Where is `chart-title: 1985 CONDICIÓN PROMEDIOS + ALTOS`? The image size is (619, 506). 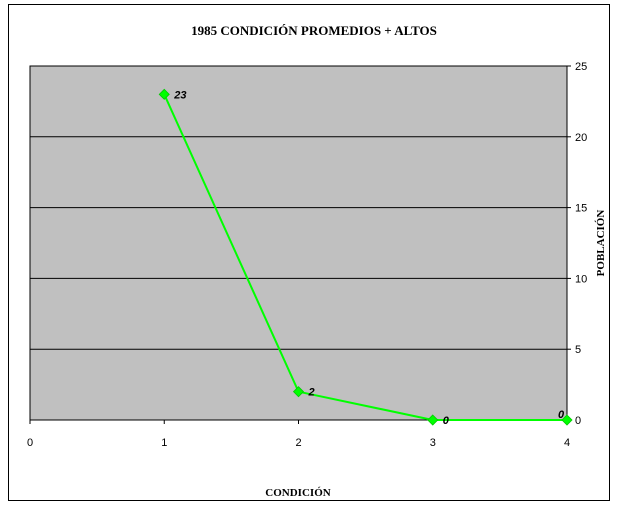 chart-title: 1985 CONDICIÓN PROMEDIOS + ALTOS is located at coordinates (314, 30).